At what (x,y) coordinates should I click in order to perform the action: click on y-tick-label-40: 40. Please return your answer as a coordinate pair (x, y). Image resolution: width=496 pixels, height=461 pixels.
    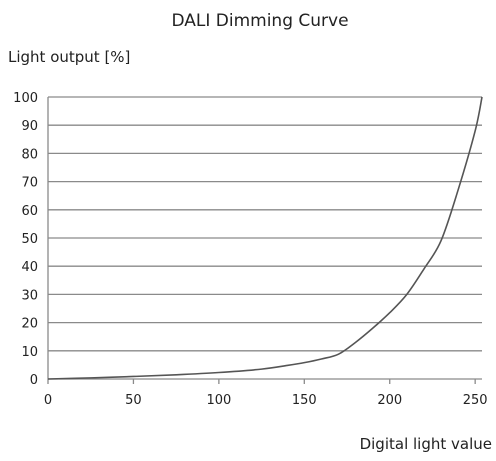
    Looking at the image, I should click on (29, 267).